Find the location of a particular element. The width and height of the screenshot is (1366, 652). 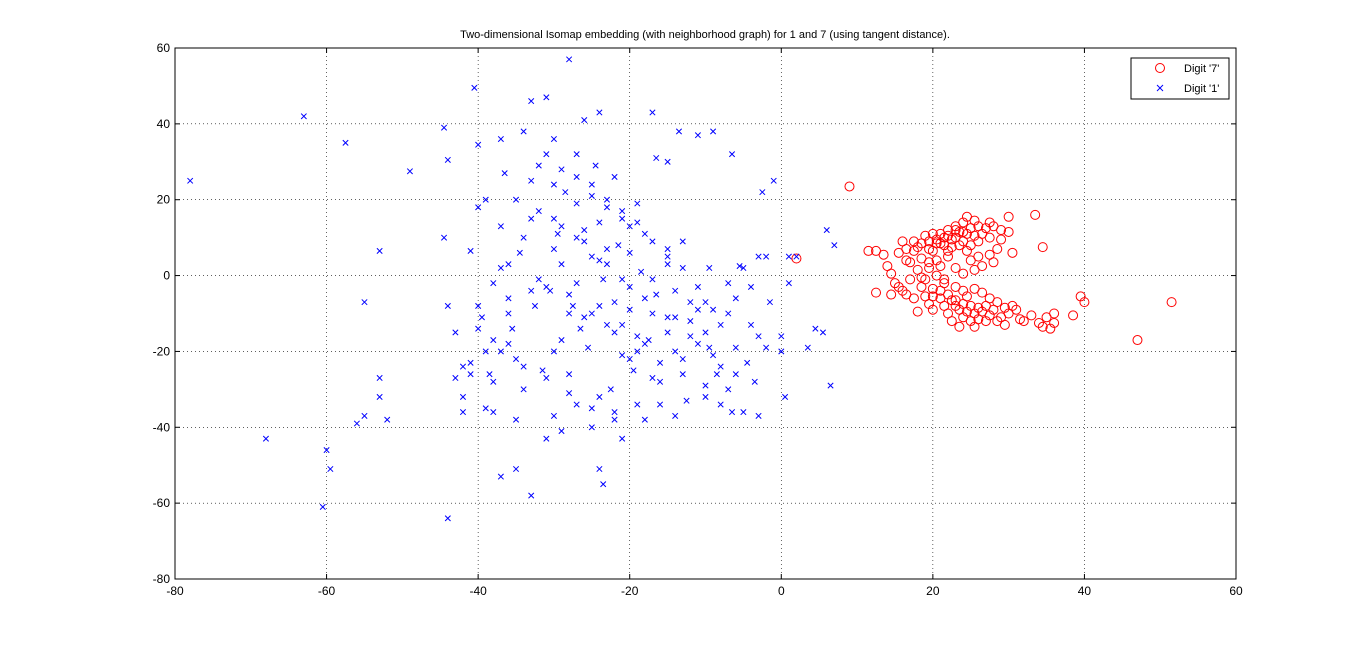

x-tick-label: -20 is located at coordinates (630, 591).